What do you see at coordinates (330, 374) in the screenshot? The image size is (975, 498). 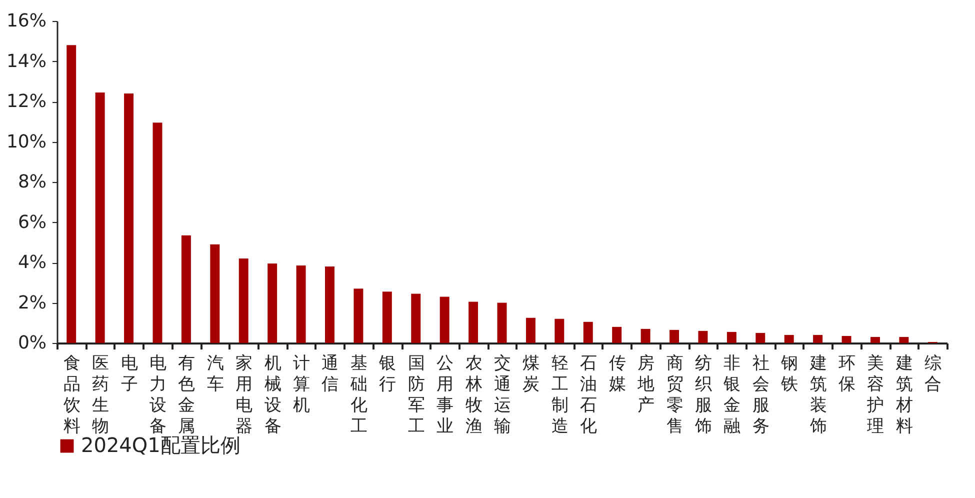 I see `x-tick-label: 通信` at bounding box center [330, 374].